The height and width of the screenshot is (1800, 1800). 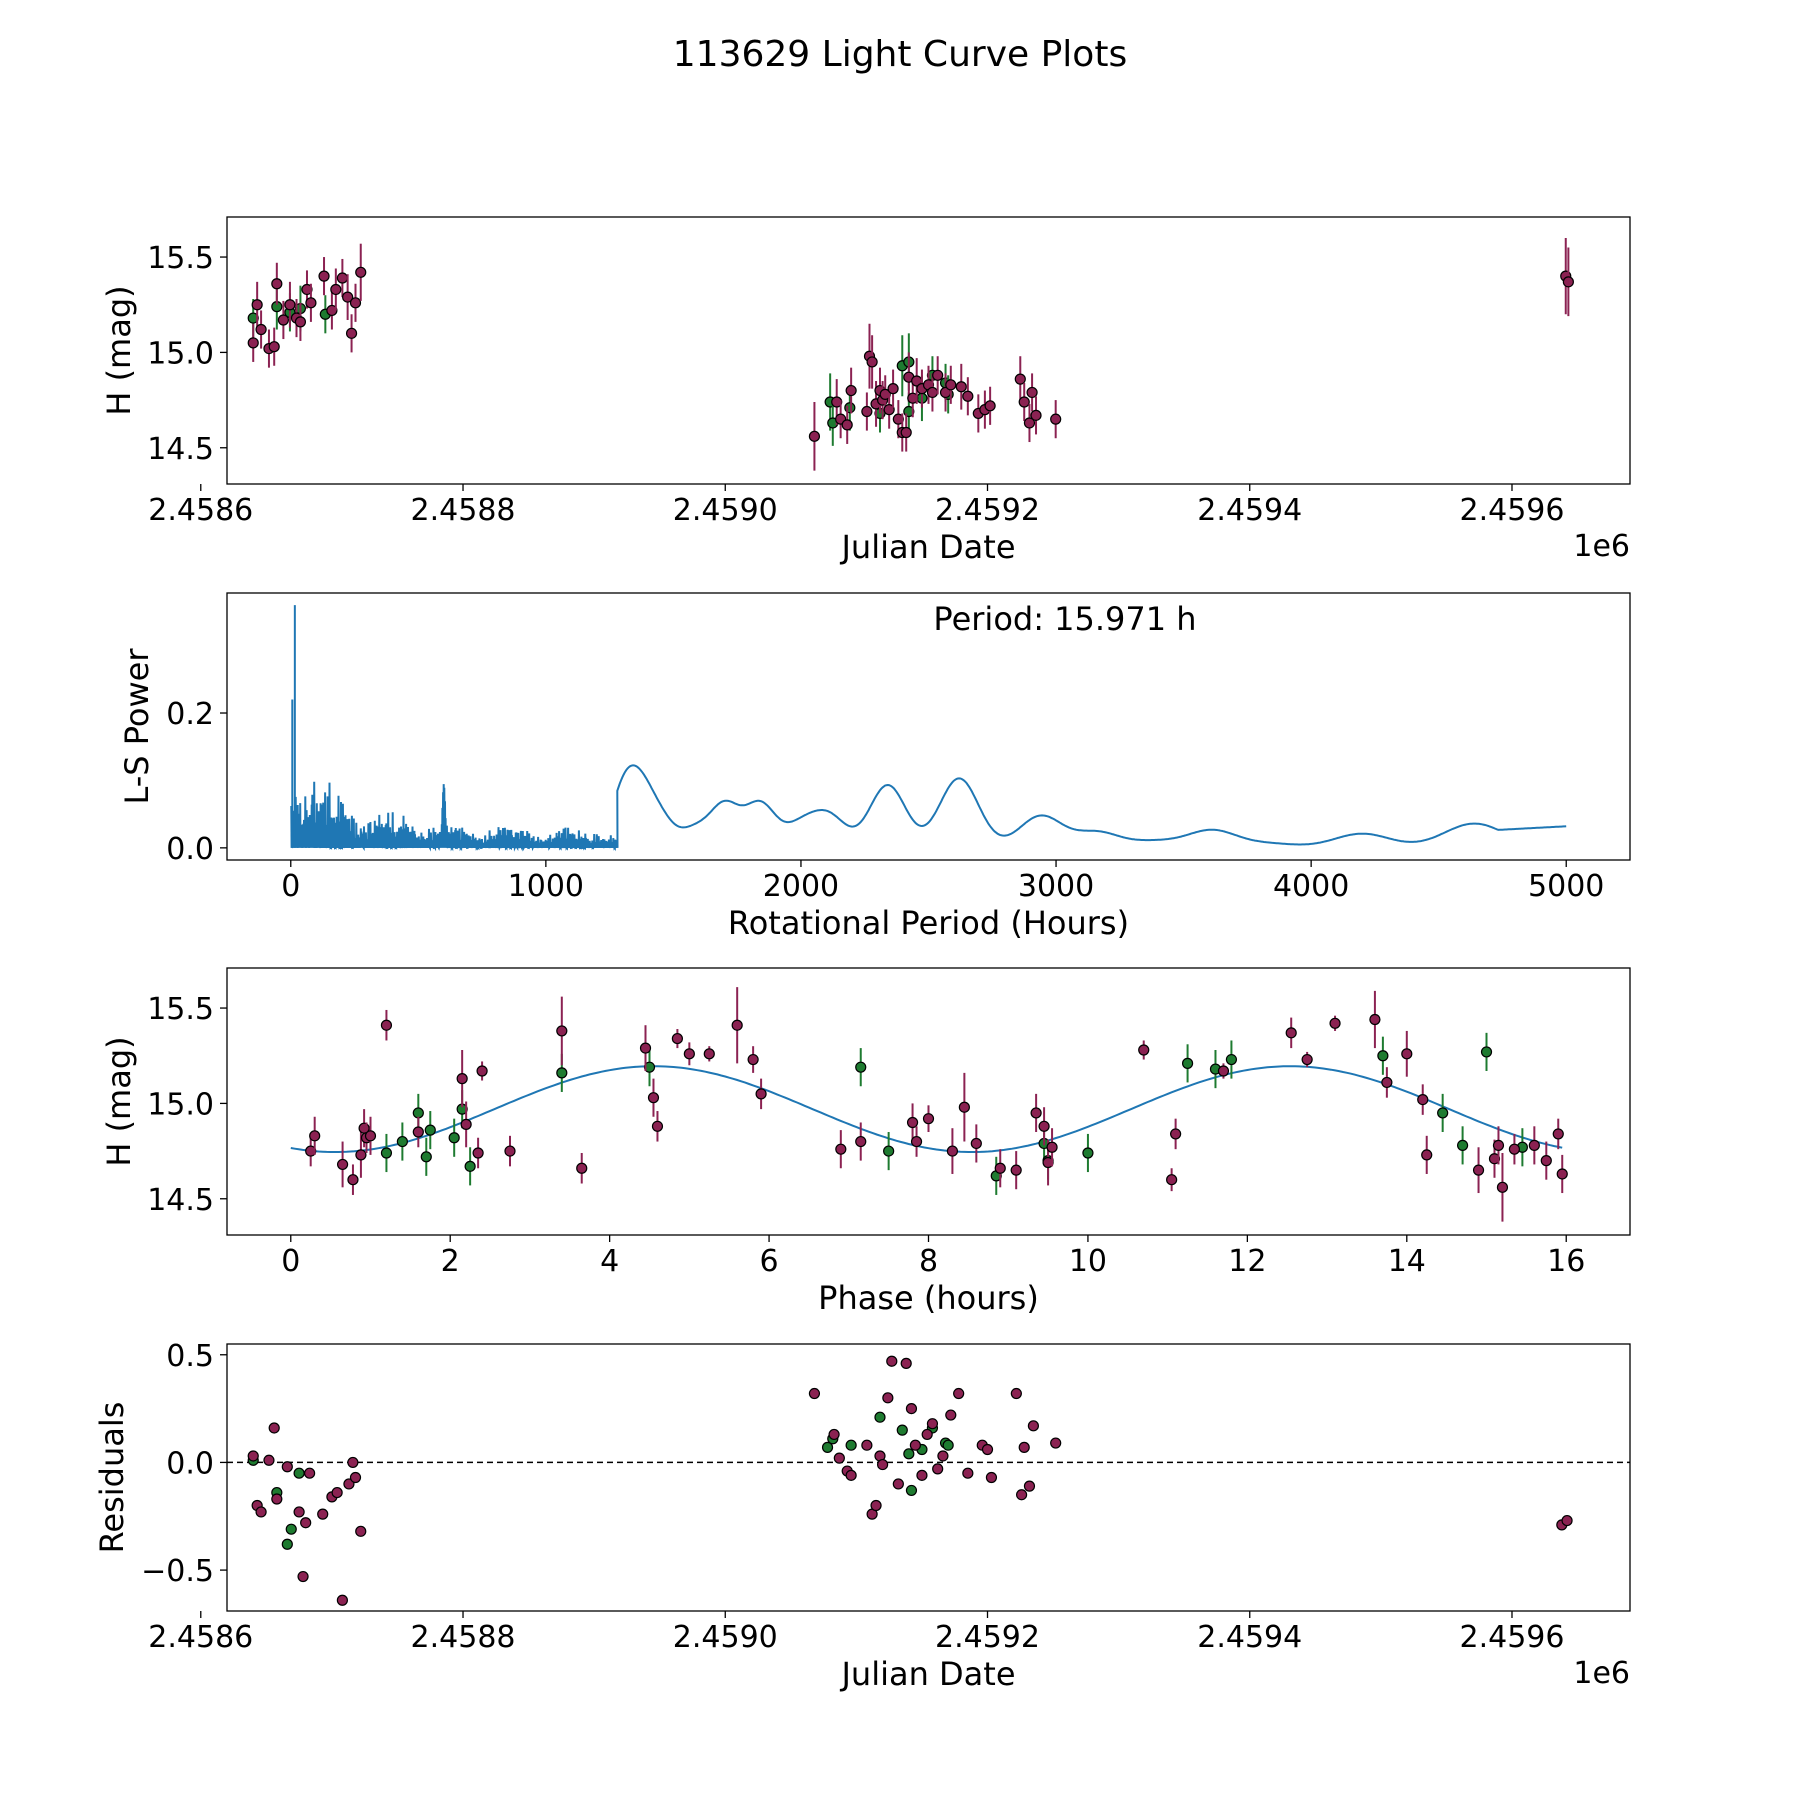 What do you see at coordinates (180, 1104) in the screenshot?
I see `phased-ytick-label: 15.0` at bounding box center [180, 1104].